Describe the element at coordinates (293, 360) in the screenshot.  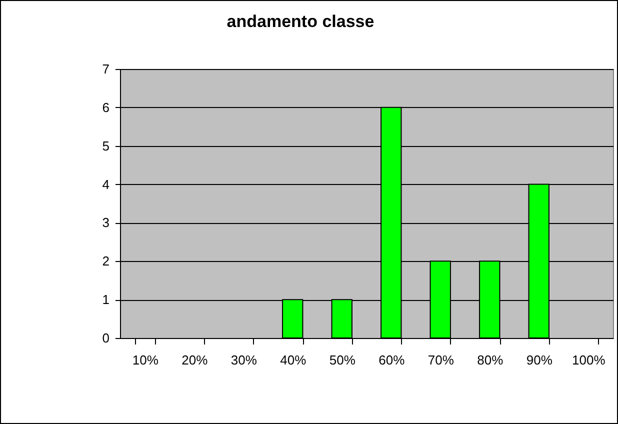
I see `x-tick-label: 40%` at that location.